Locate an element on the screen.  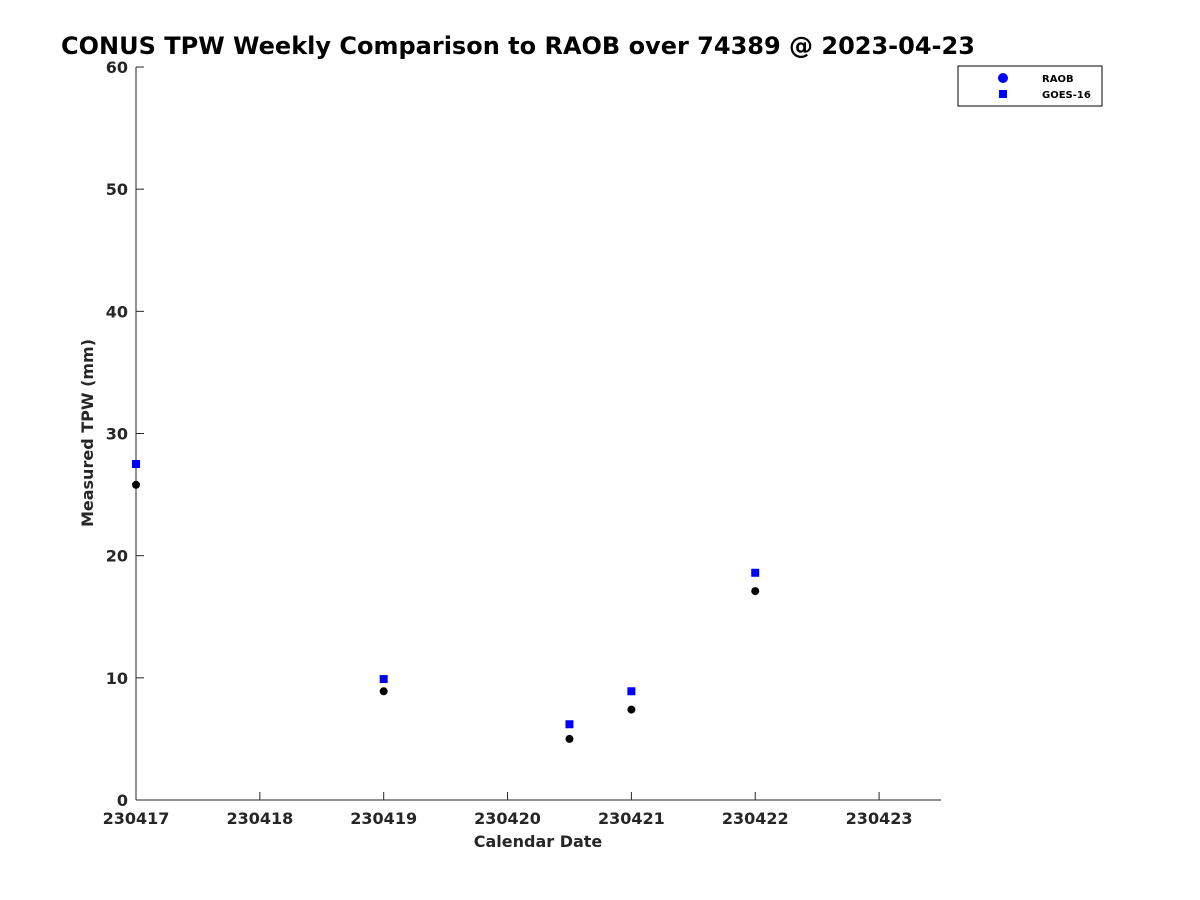
legend: RAOB GOES-16 is located at coordinates (1030, 86).